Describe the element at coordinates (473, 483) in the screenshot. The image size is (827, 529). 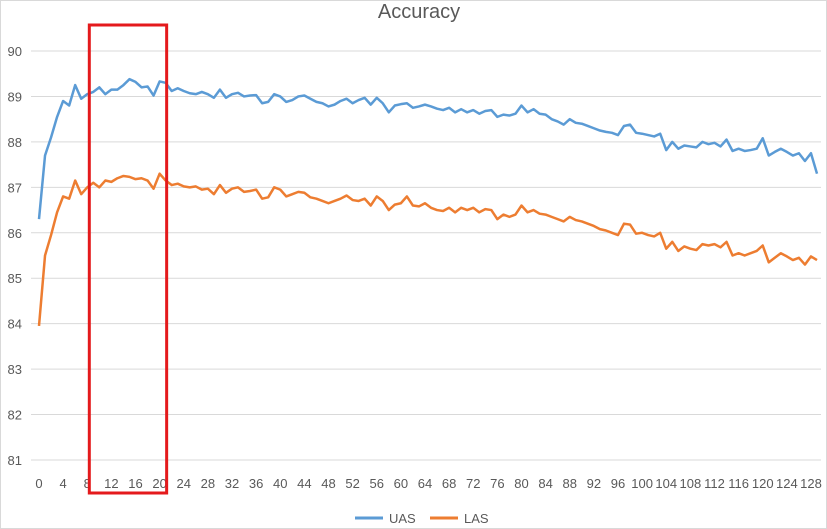
I see `x-tick-label: 72` at that location.